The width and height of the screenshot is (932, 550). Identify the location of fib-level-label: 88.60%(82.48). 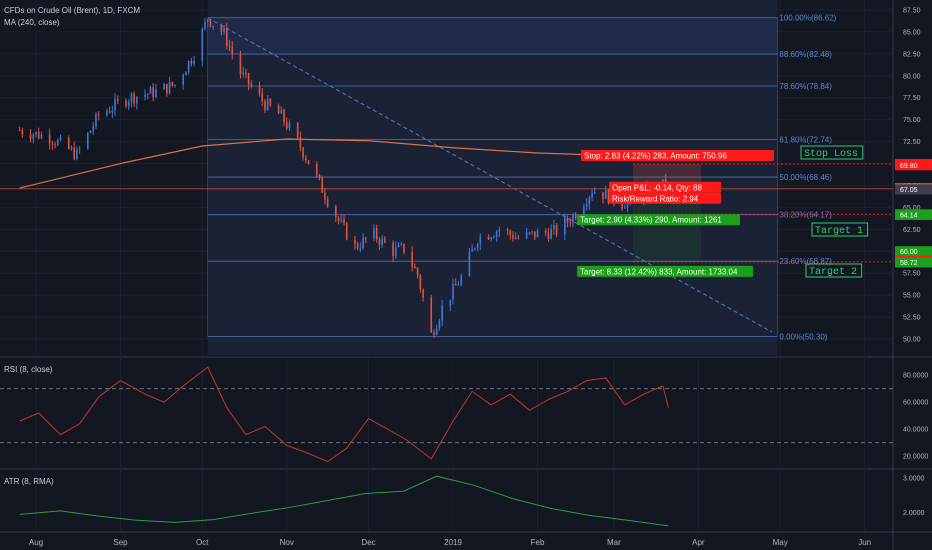
(805, 54).